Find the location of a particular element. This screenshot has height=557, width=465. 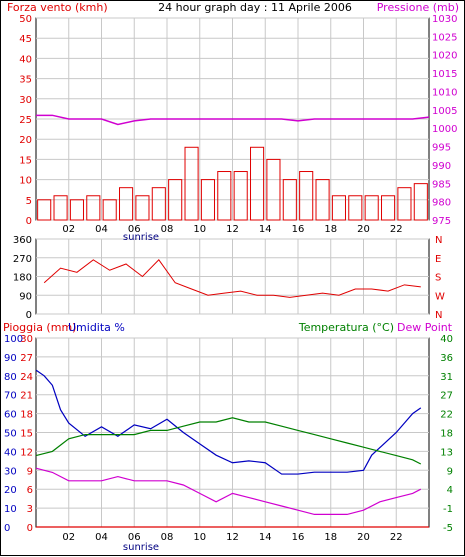

rain-y-tick: 6 is located at coordinates (30, 490).